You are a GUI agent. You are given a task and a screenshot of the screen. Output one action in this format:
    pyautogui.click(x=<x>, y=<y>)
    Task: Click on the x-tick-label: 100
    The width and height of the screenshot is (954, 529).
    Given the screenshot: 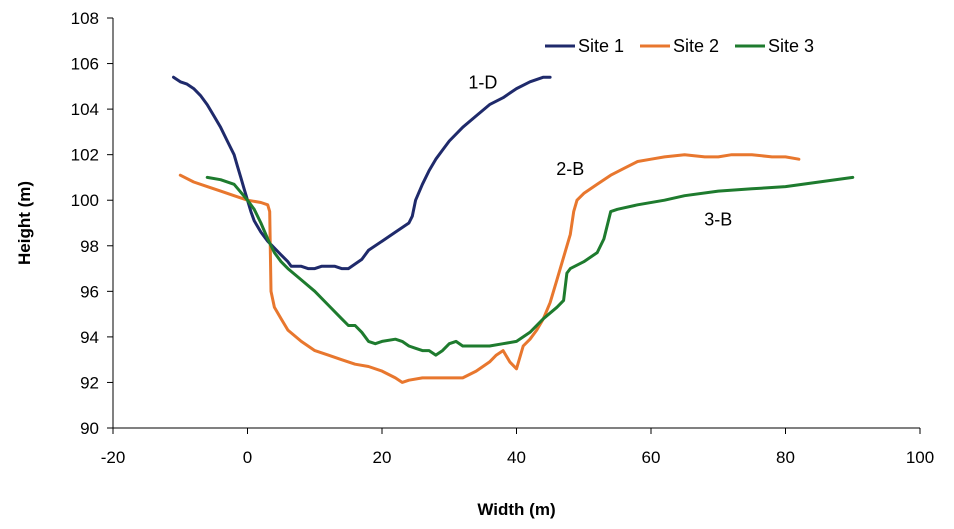 What is the action you would take?
    pyautogui.click(x=920, y=457)
    